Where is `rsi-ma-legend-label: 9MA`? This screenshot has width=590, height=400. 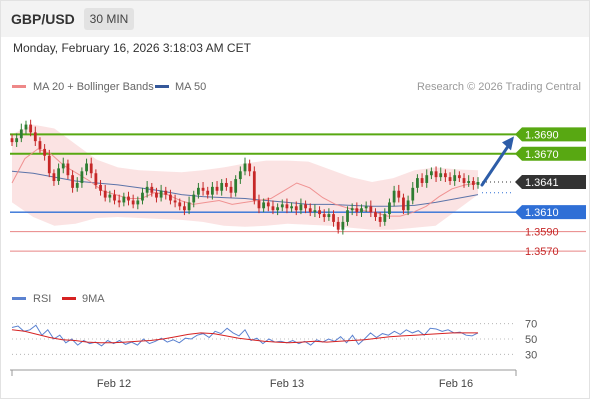
rsi-ma-legend-label: 9MA is located at coordinates (93, 299).